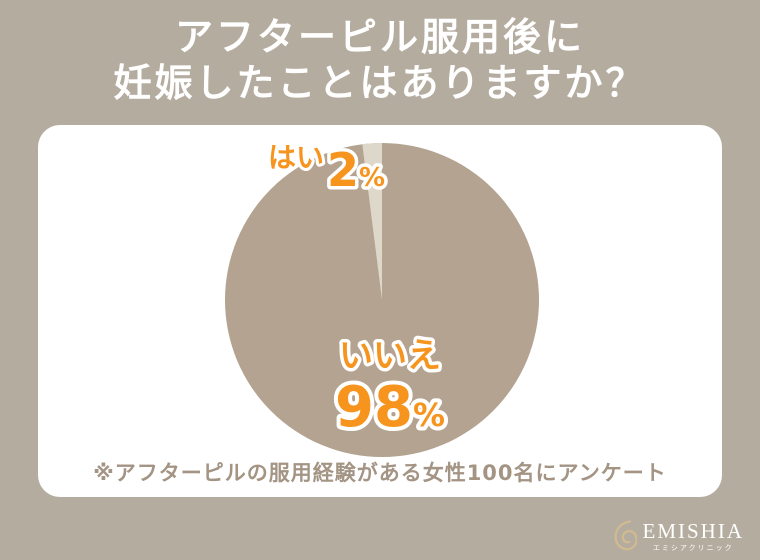  I want to click on brand-name: EMISHIA, so click(693, 530).